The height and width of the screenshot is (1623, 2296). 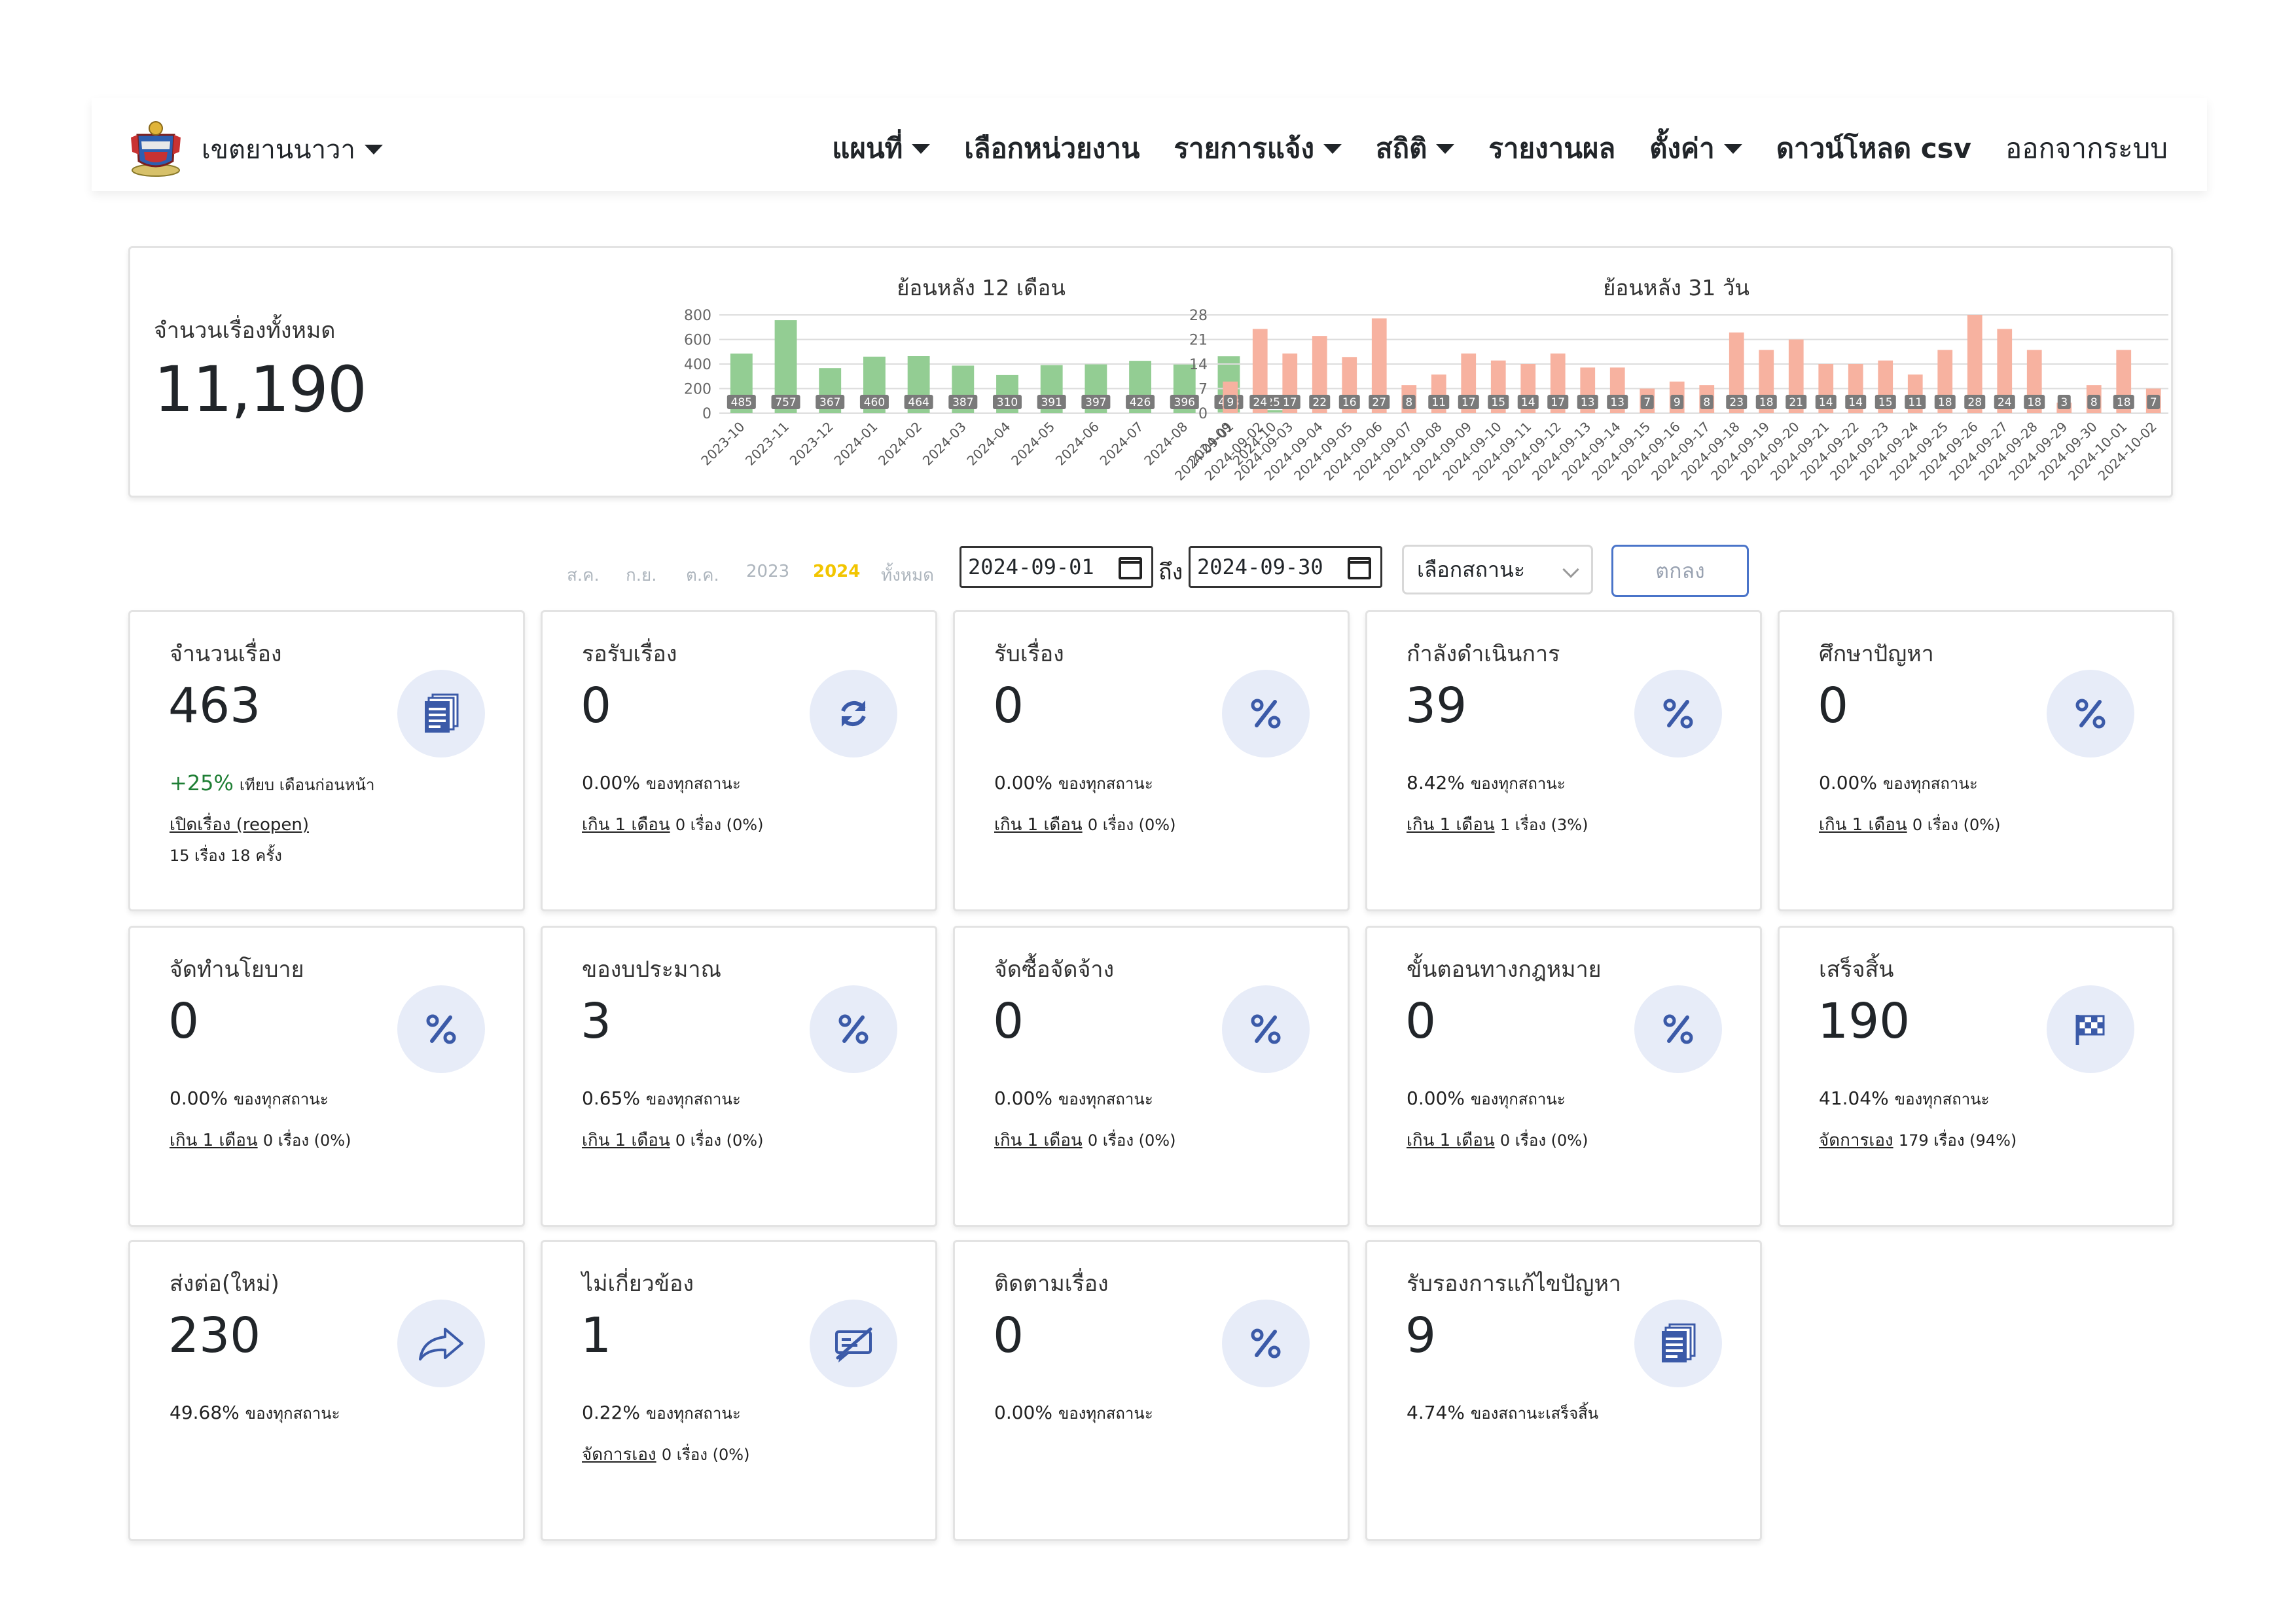 I want to click on x-tick-label: 2024-07, so click(x=1122, y=444).